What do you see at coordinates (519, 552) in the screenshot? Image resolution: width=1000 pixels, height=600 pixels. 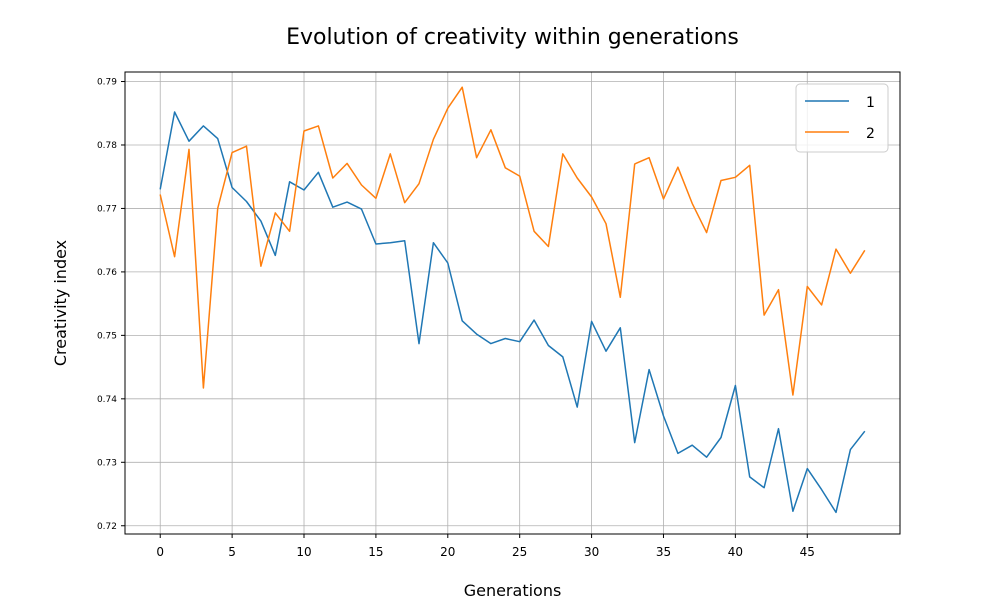 I see `x-tick-label: 25` at bounding box center [519, 552].